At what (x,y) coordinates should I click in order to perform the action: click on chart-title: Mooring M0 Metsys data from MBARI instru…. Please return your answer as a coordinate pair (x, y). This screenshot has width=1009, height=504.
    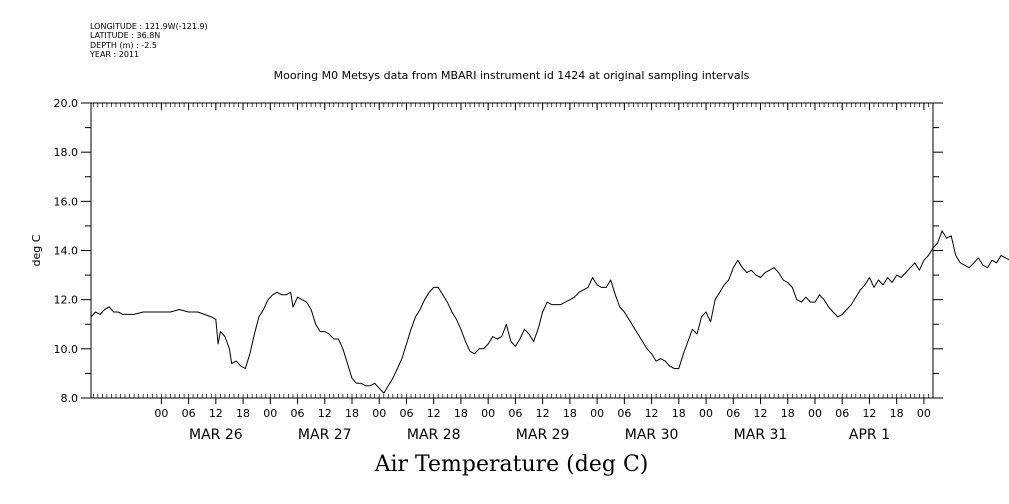
    Looking at the image, I should click on (511, 75).